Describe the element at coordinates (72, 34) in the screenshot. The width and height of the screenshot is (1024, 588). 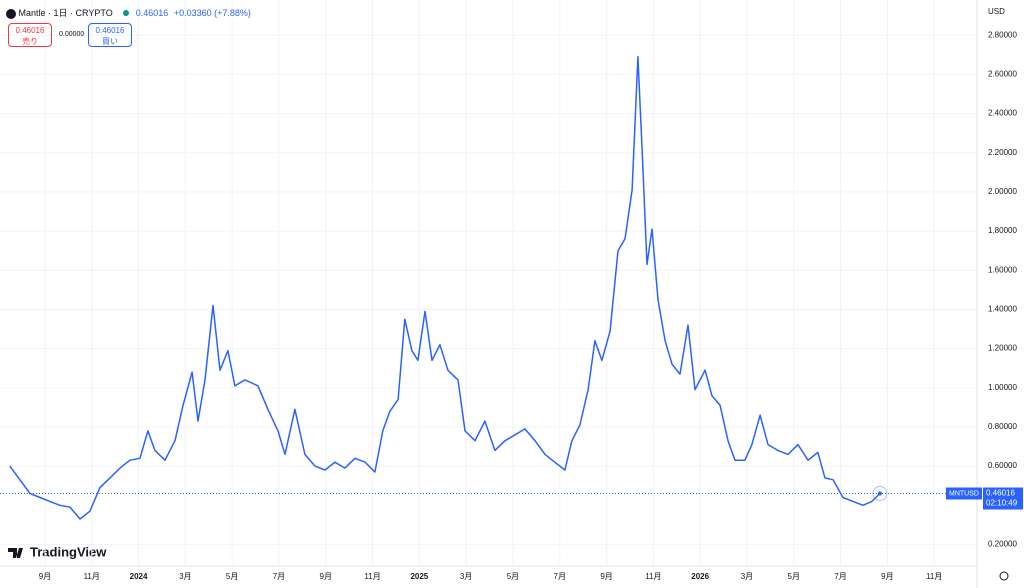
I see `spread: 0.00000` at that location.